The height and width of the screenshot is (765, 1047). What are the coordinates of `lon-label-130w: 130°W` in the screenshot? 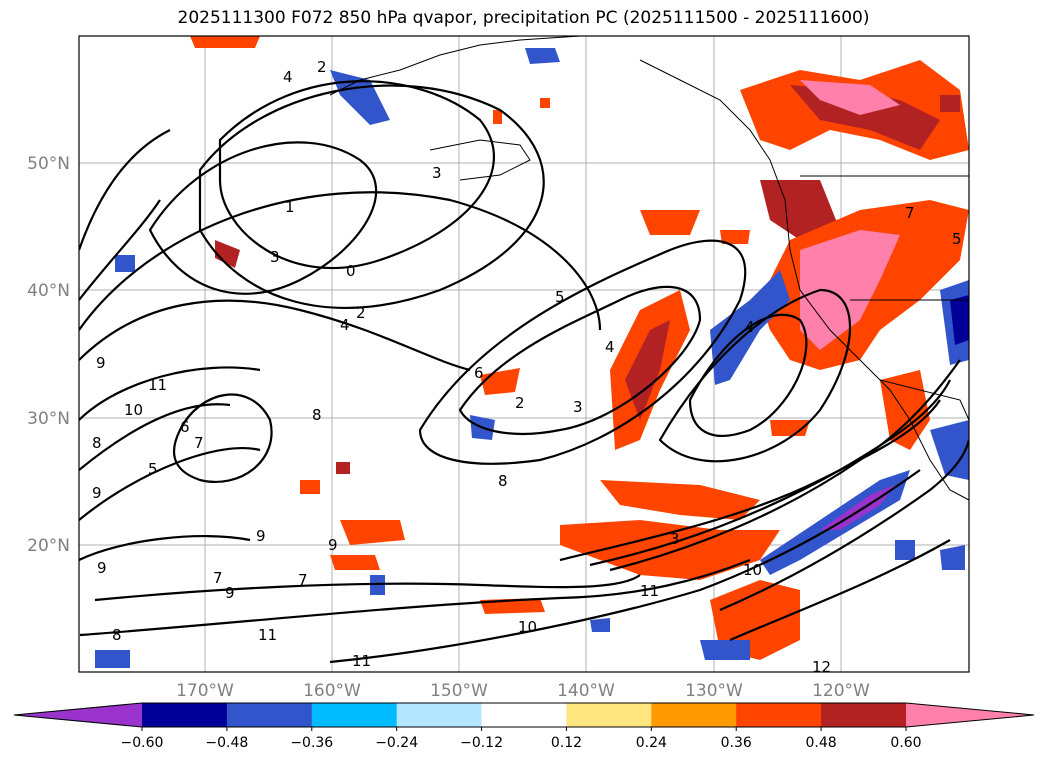 It's located at (714, 691).